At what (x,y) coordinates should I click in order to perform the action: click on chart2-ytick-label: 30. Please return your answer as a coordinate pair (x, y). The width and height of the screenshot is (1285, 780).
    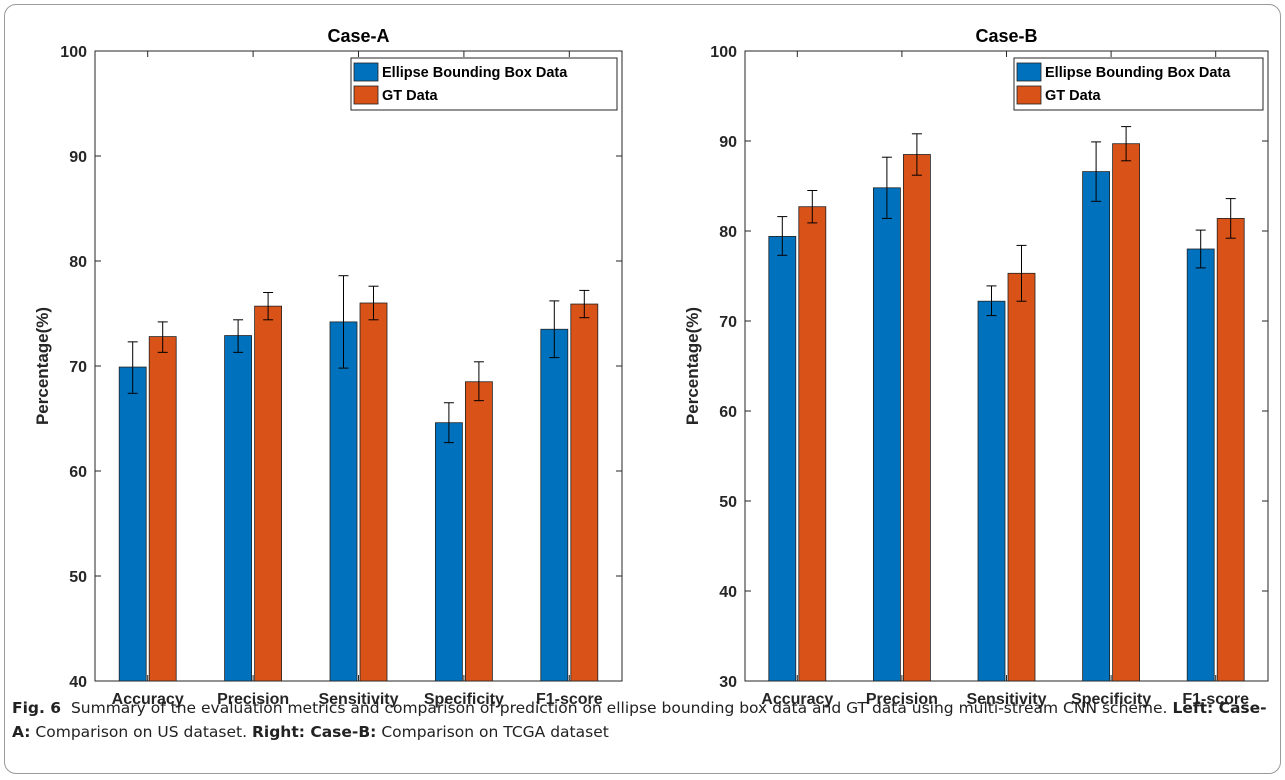
    Looking at the image, I should click on (728, 682).